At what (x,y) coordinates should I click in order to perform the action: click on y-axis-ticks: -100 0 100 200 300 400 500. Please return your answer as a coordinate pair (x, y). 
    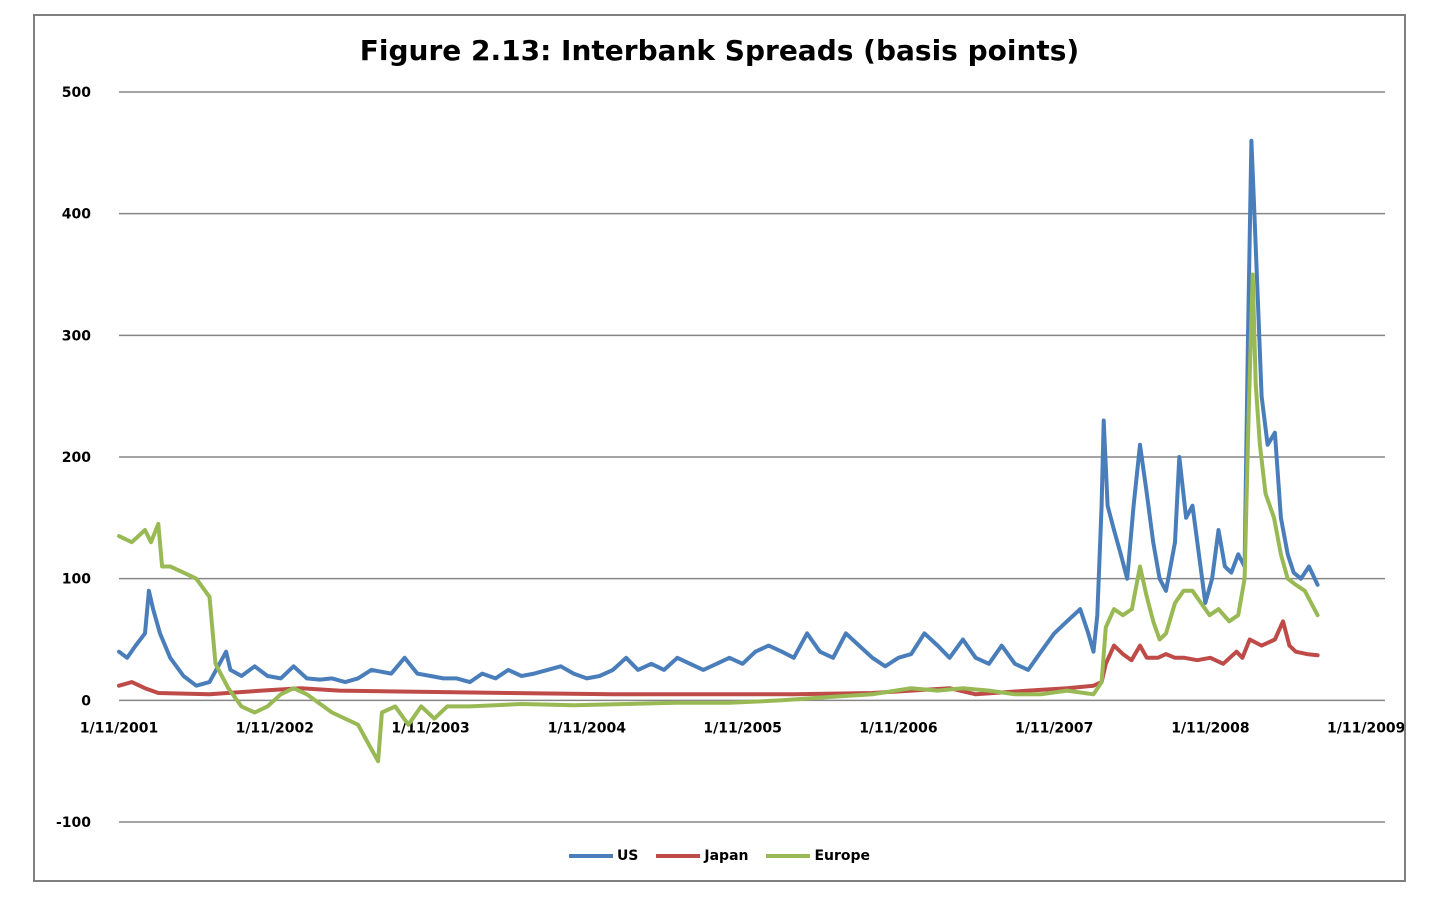
    Looking at the image, I should click on (73, 458).